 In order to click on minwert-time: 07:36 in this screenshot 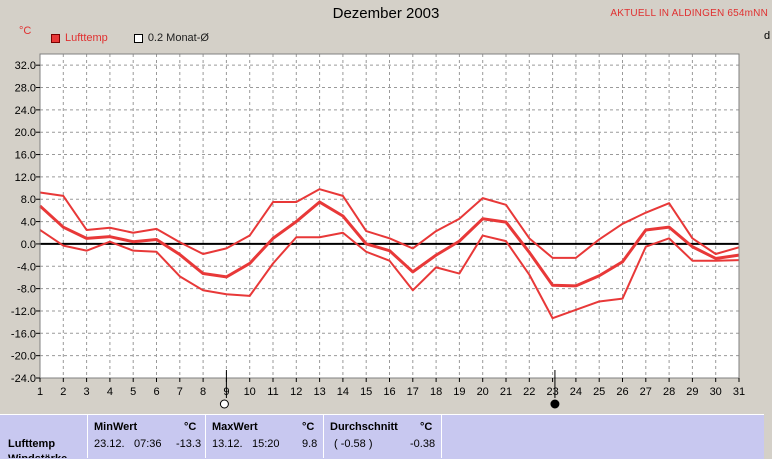, I will do `click(148, 444)`.